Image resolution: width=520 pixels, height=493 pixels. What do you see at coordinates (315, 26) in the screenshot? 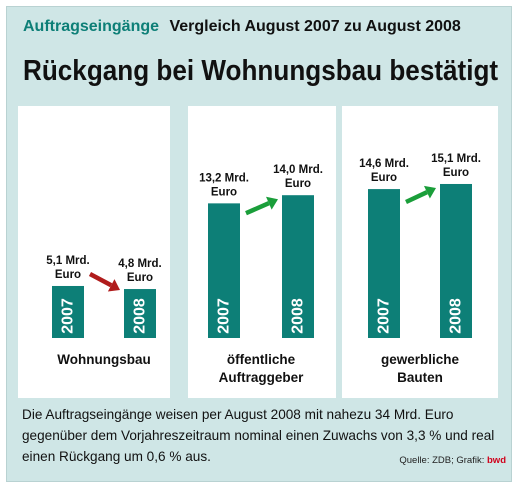
I see `chart-subtitle: Vergleich August 2007 zu August 2008` at bounding box center [315, 26].